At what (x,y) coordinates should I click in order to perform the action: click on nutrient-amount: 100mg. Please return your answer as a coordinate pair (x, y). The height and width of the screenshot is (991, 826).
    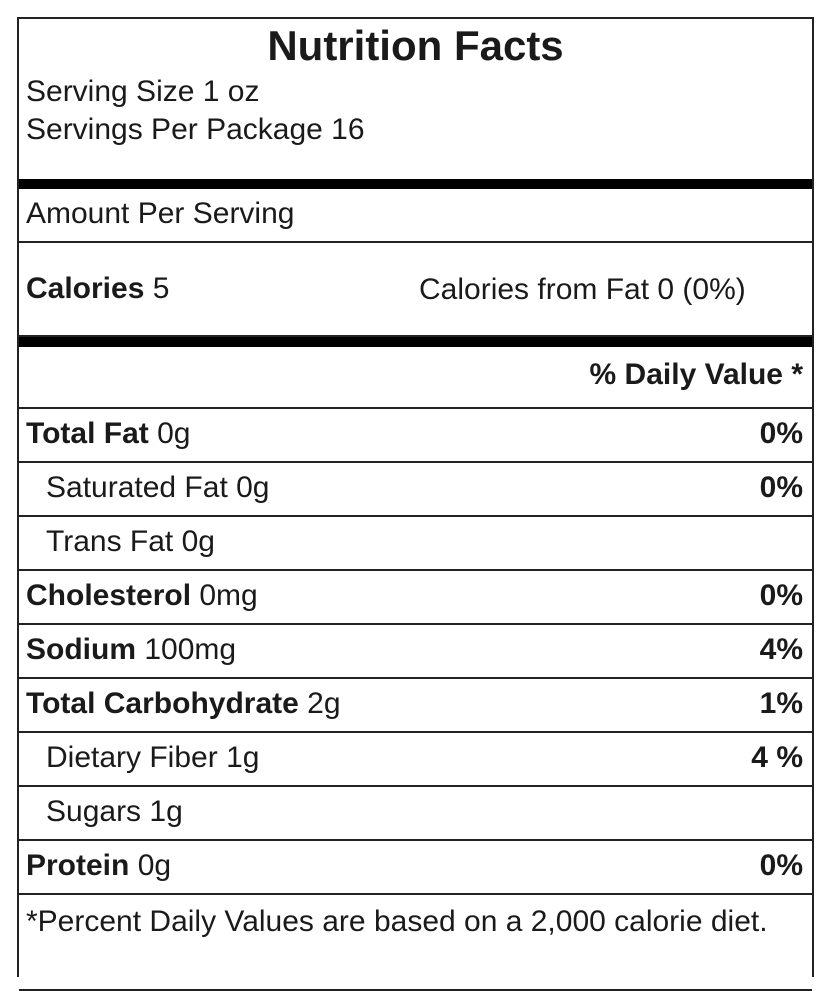
    Looking at the image, I should click on (190, 649).